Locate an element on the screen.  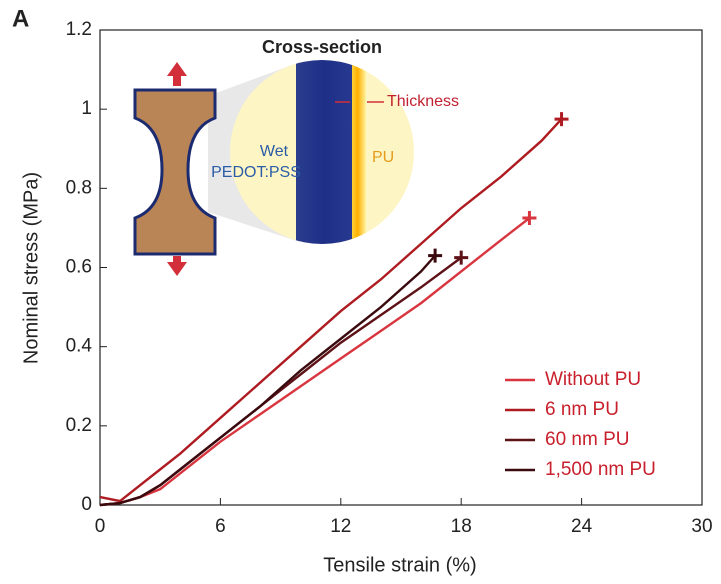
x-tick-label: 6 is located at coordinates (220, 526).